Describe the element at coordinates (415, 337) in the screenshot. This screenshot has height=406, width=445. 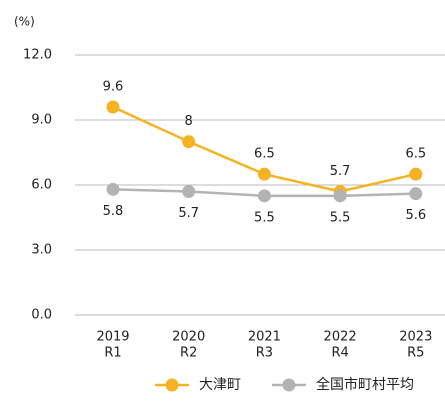
I see `x-tick-label: 2023` at that location.